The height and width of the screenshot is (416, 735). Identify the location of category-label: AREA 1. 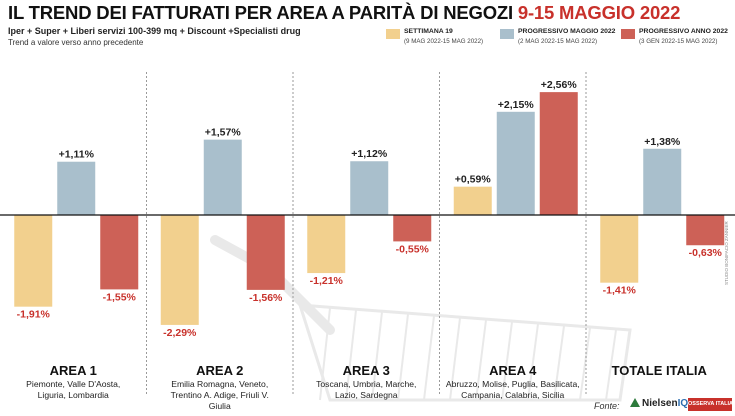
(73, 370).